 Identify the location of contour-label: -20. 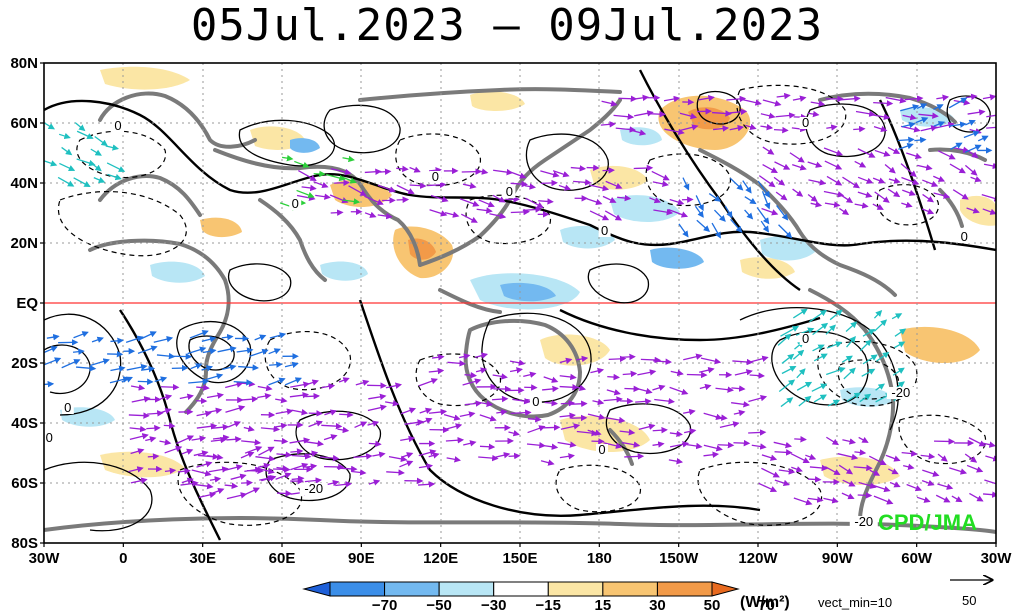
(863, 521).